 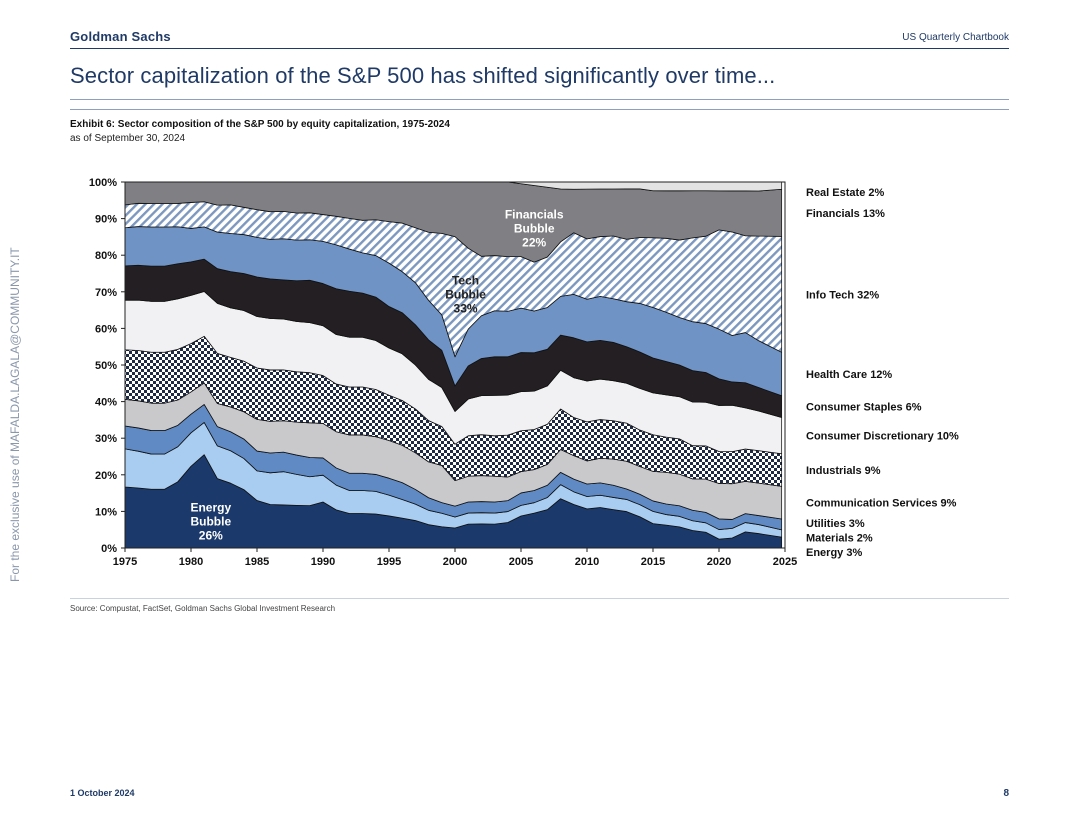 I want to click on exhibit-subtitle: as of September 30, 2024, so click(x=128, y=138).